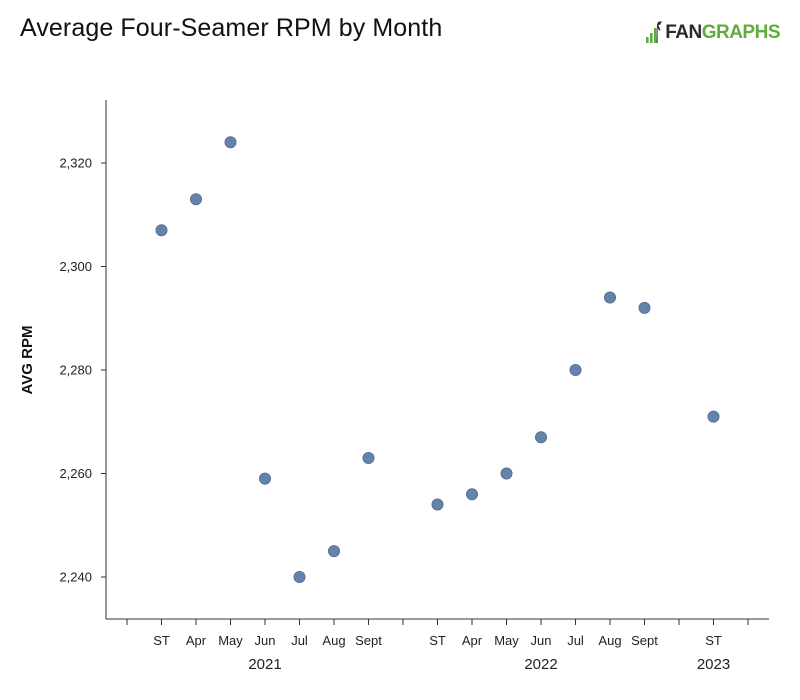  What do you see at coordinates (654, 32) in the screenshot?
I see `fangraphs-logo-icon` at bounding box center [654, 32].